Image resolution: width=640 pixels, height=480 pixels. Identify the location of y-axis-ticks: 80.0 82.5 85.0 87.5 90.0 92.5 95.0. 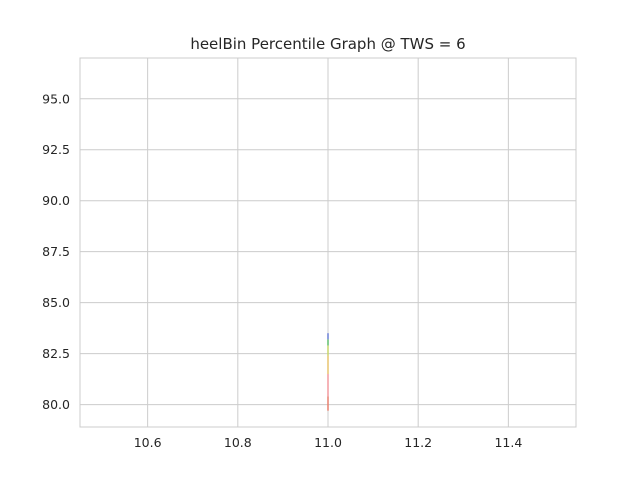
(56, 251).